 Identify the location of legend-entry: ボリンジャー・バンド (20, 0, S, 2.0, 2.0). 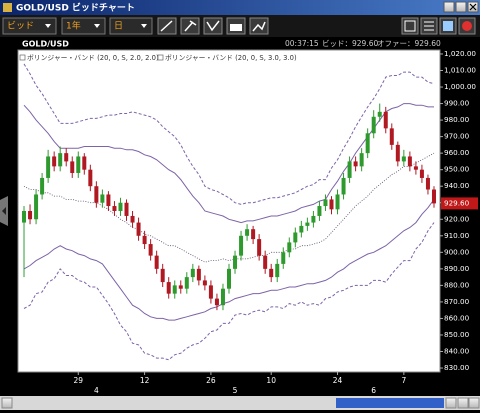
(93, 58).